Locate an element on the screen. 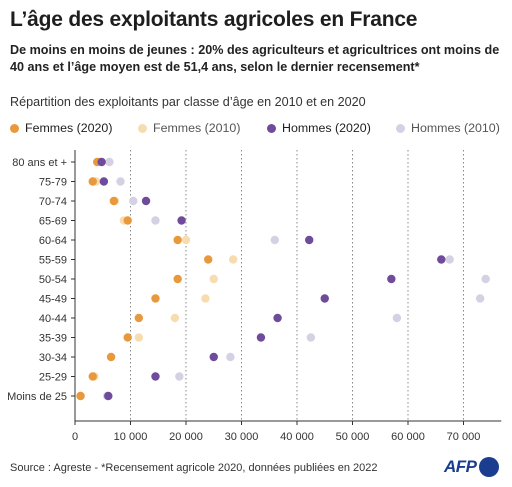  legend-item-hommes-2020: Hommes (2020) is located at coordinates (319, 128).